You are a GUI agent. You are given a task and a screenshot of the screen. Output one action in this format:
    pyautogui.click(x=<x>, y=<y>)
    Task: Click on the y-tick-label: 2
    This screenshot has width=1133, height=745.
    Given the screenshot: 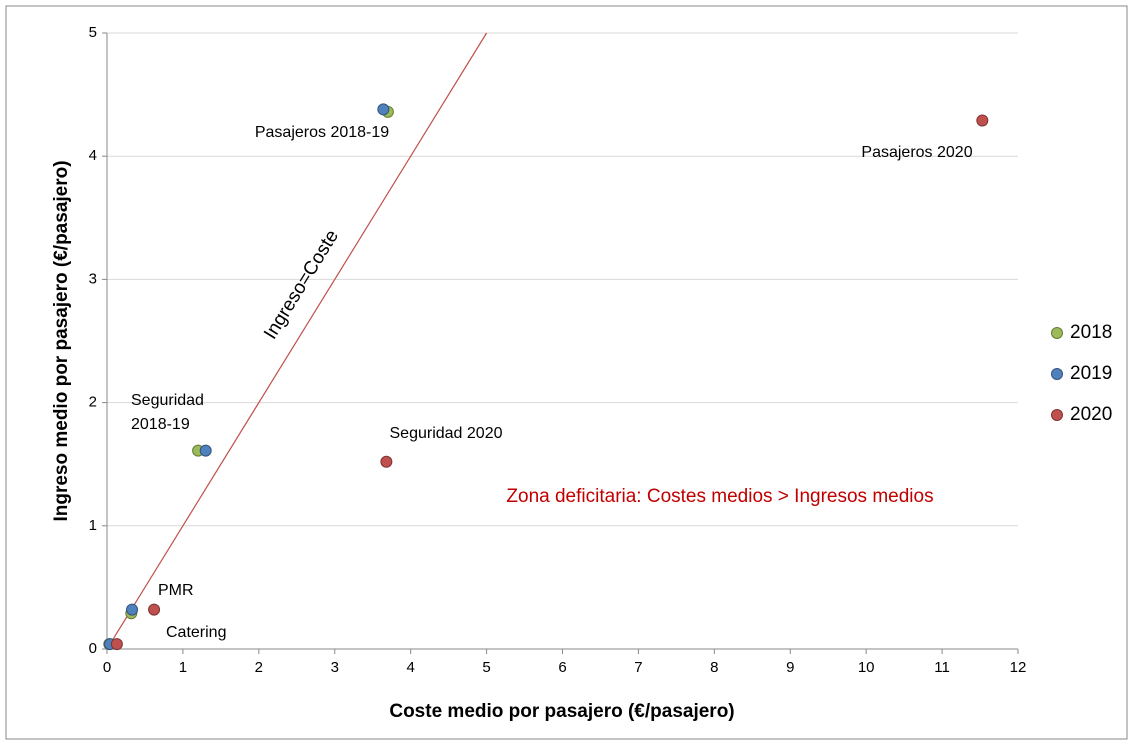 What is the action you would take?
    pyautogui.click(x=93, y=402)
    